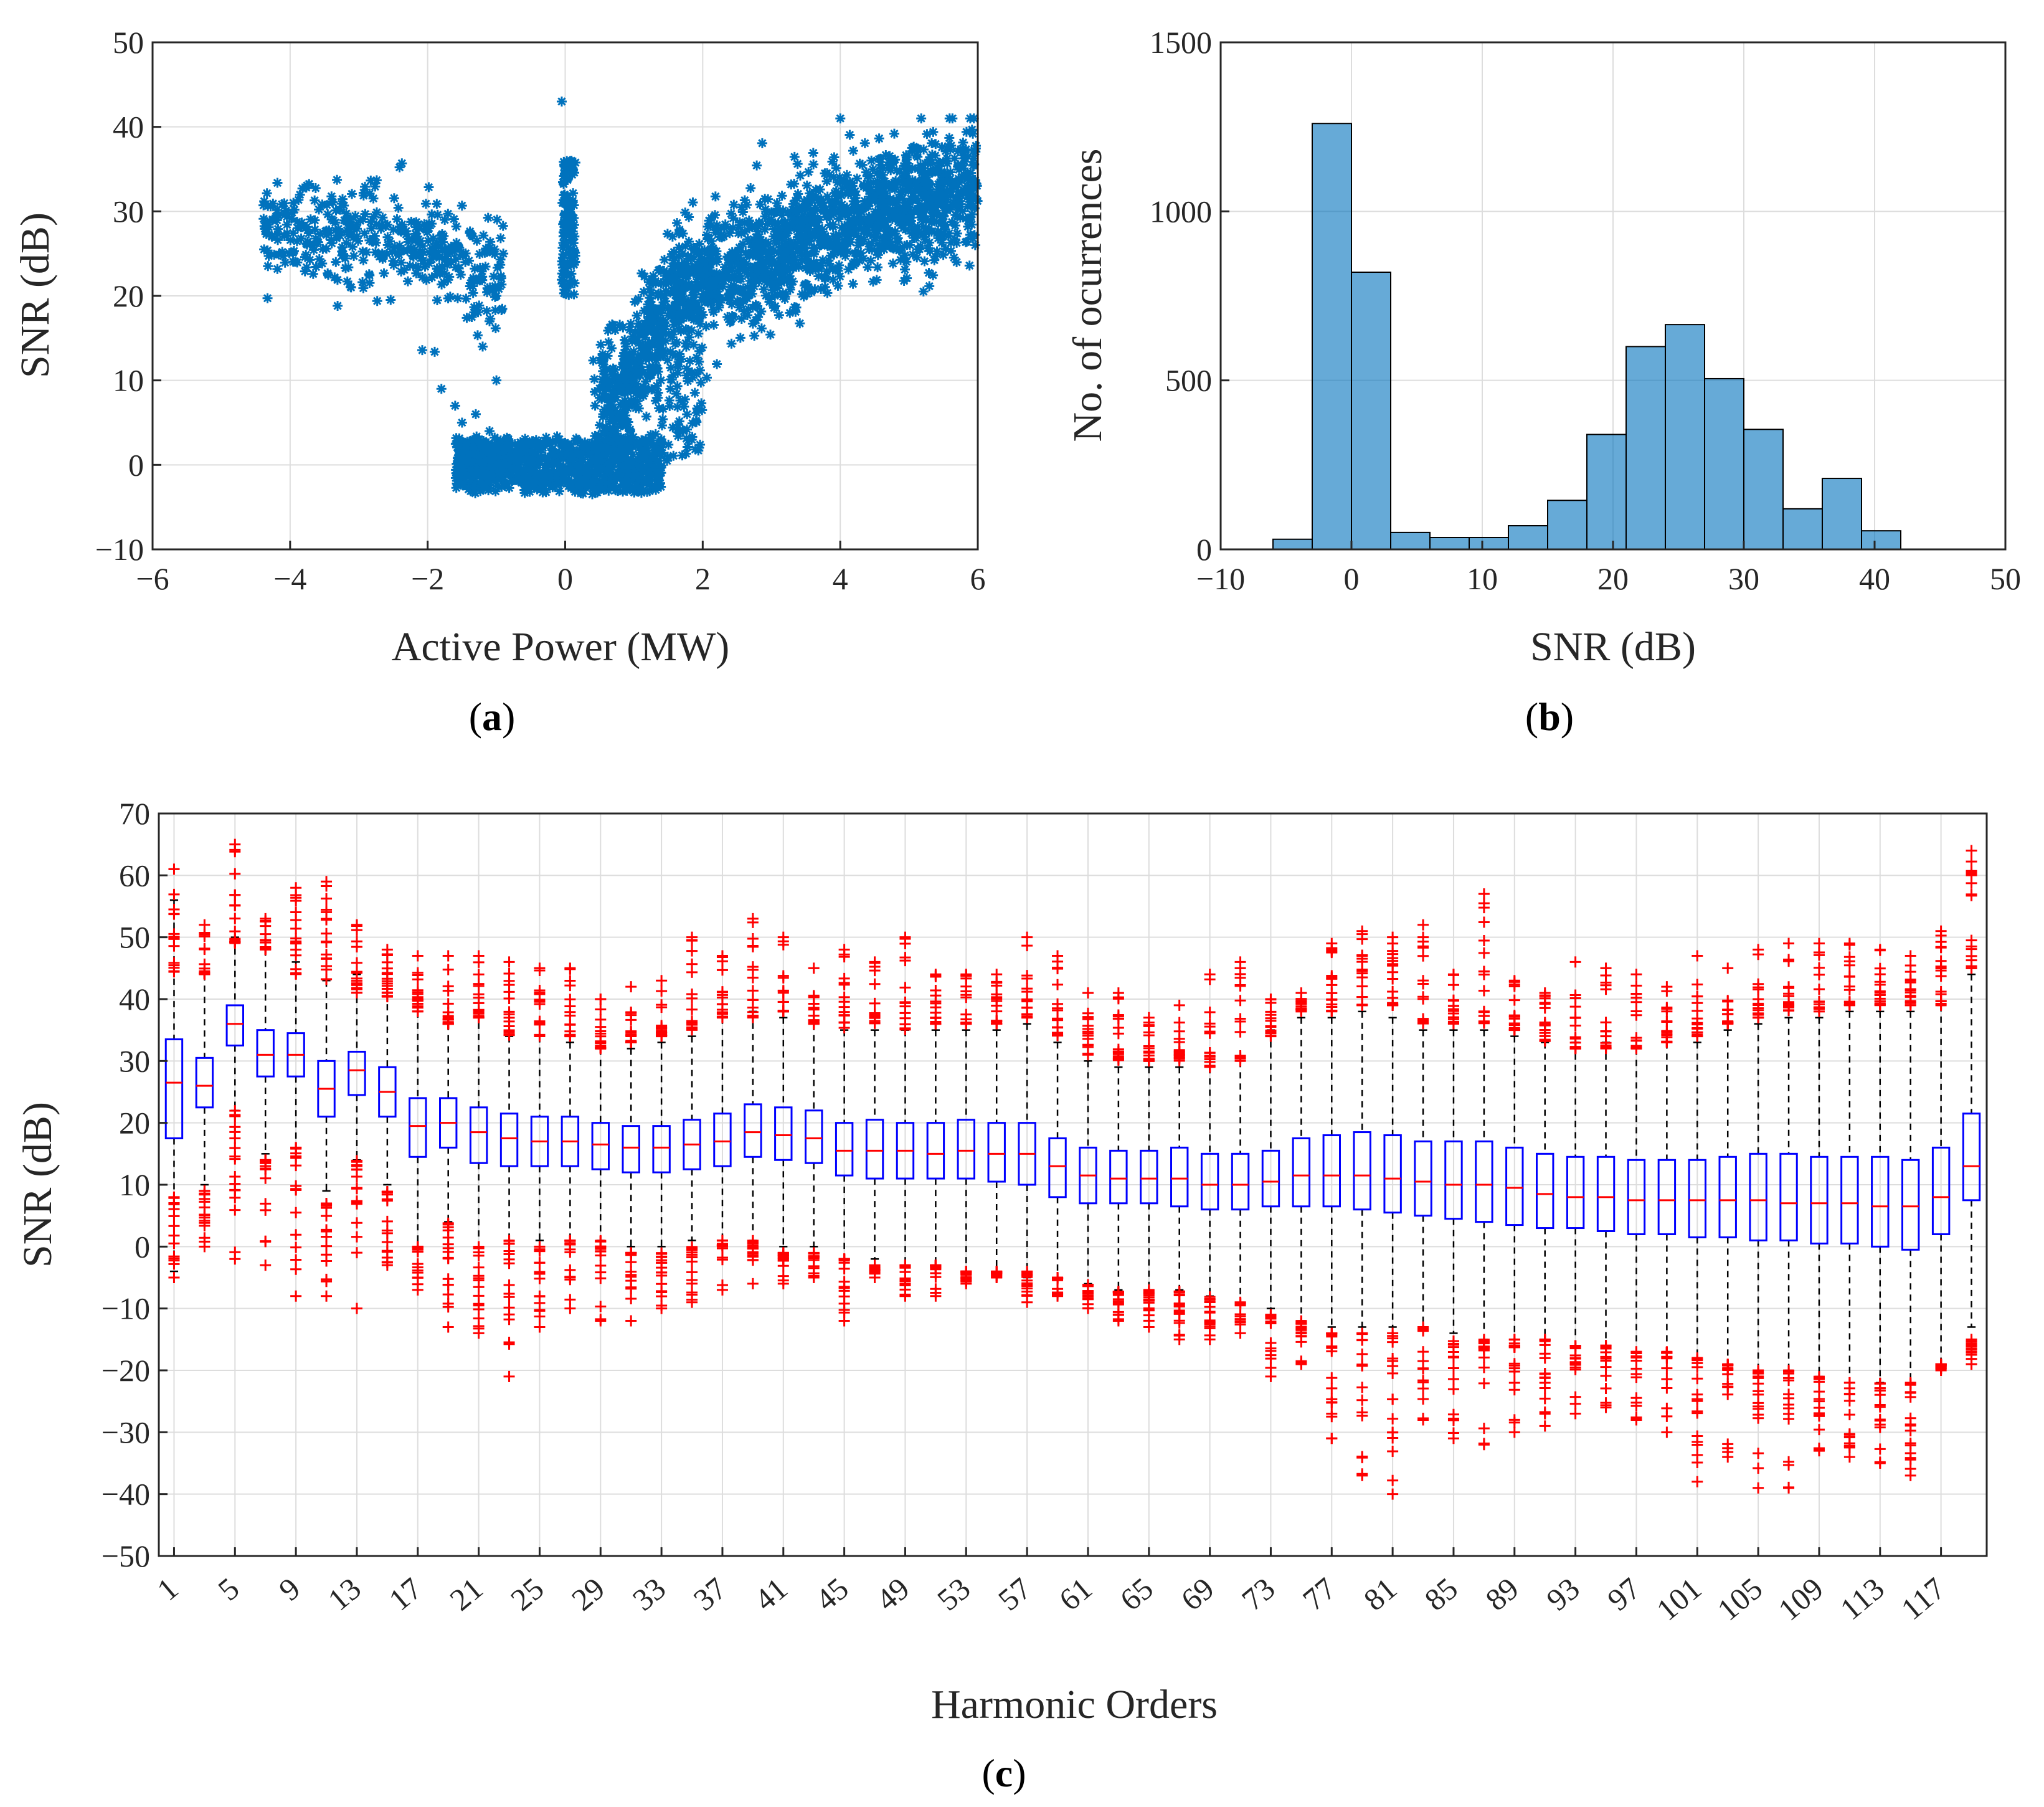 This screenshot has height=1807, width=2044. Describe the element at coordinates (1209, 1157) in the screenshot. I see `panel-c-box-group` at that location.